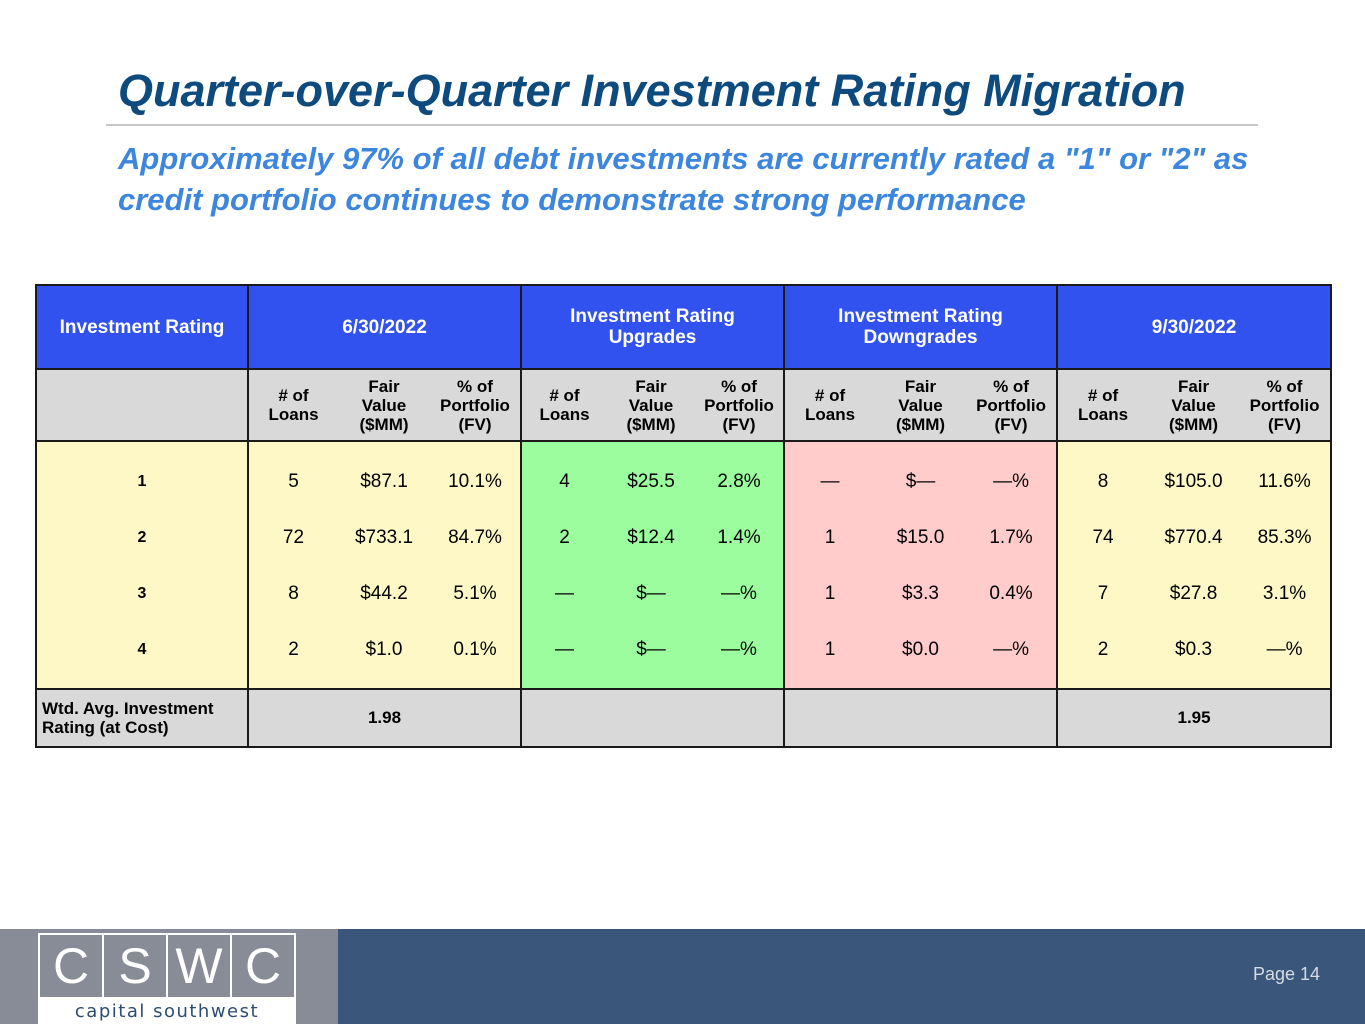 The image size is (1365, 1024). I want to click on cell-up-pct: 1.4%, so click(740, 538).